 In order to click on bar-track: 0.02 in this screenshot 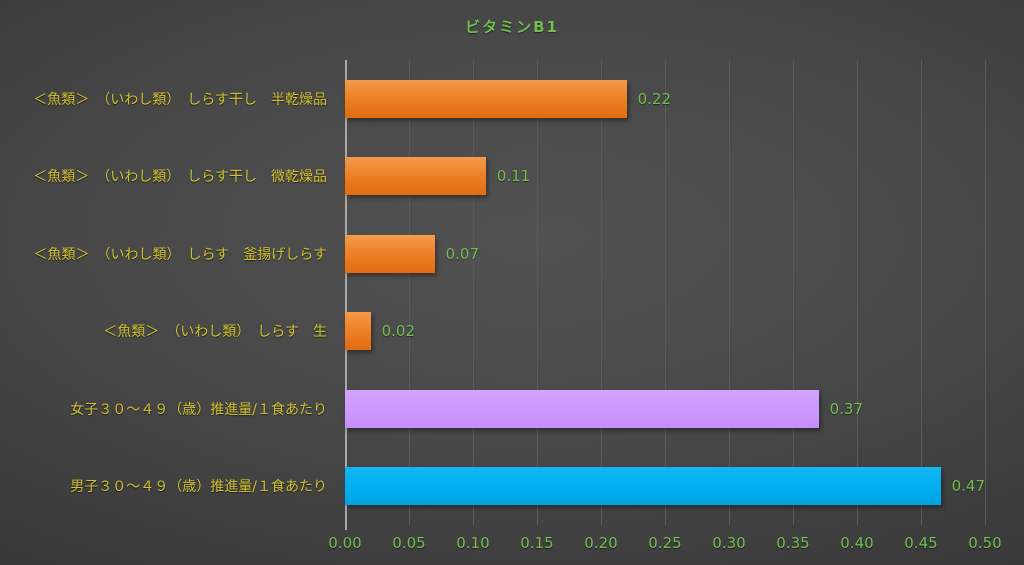, I will do `click(665, 331)`.